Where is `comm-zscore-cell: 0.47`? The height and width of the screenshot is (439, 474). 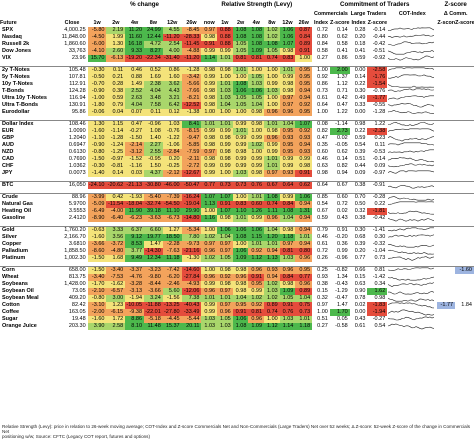
comm-zscore-cell: 0.47 is located at coordinates (339, 105).